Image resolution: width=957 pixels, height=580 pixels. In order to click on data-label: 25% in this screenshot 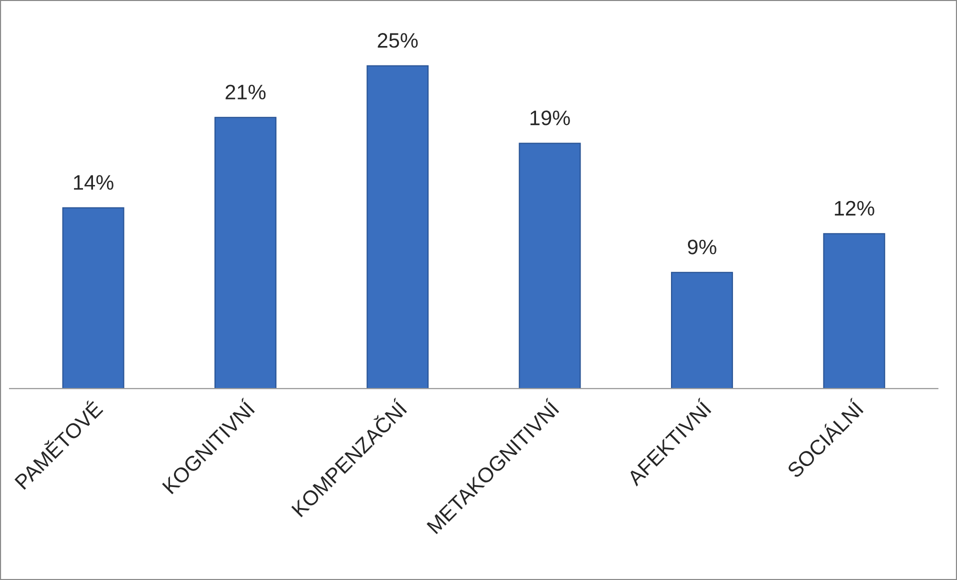, I will do `click(398, 40)`.